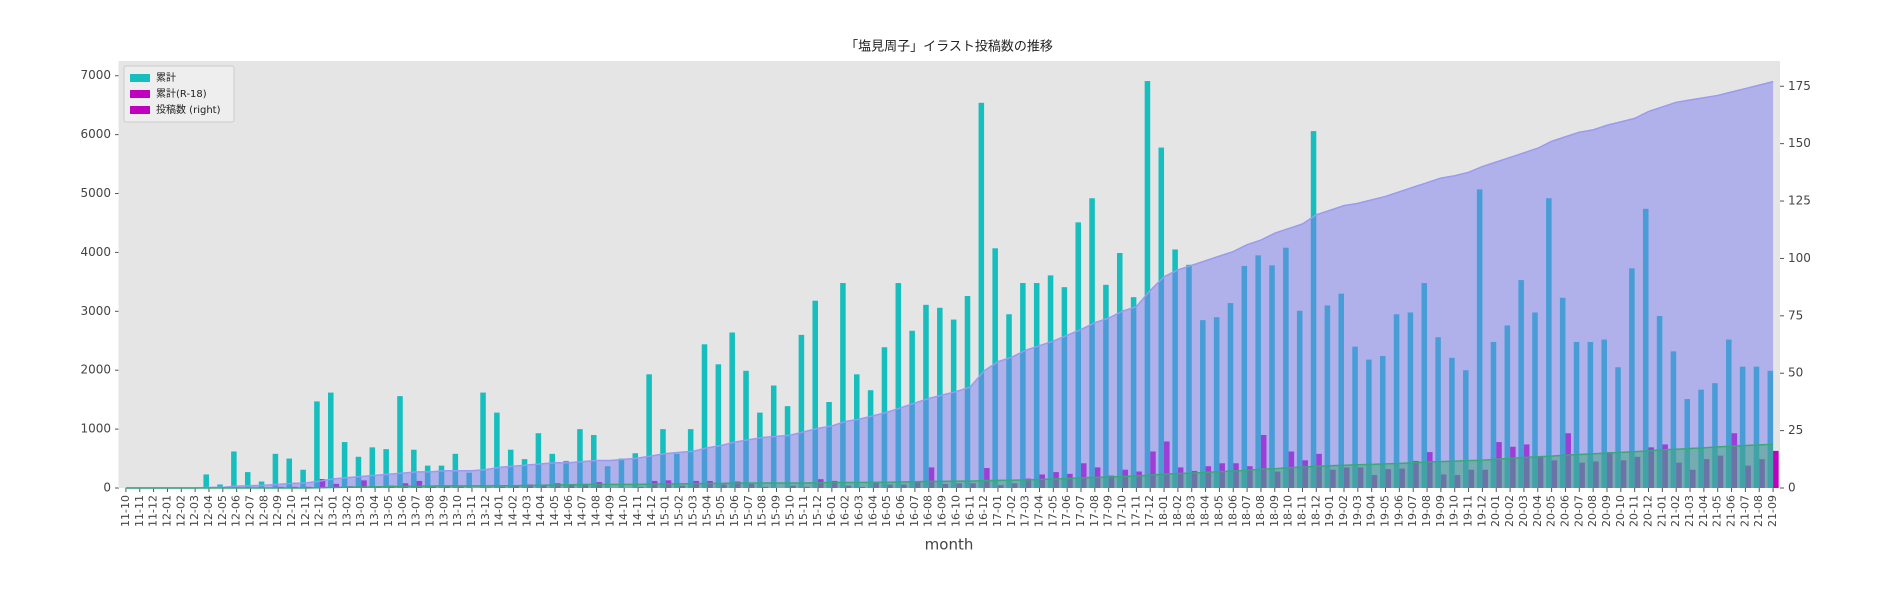 The image size is (1900, 600). I want to click on legend-label: 投稿数 (right), so click(188, 109).